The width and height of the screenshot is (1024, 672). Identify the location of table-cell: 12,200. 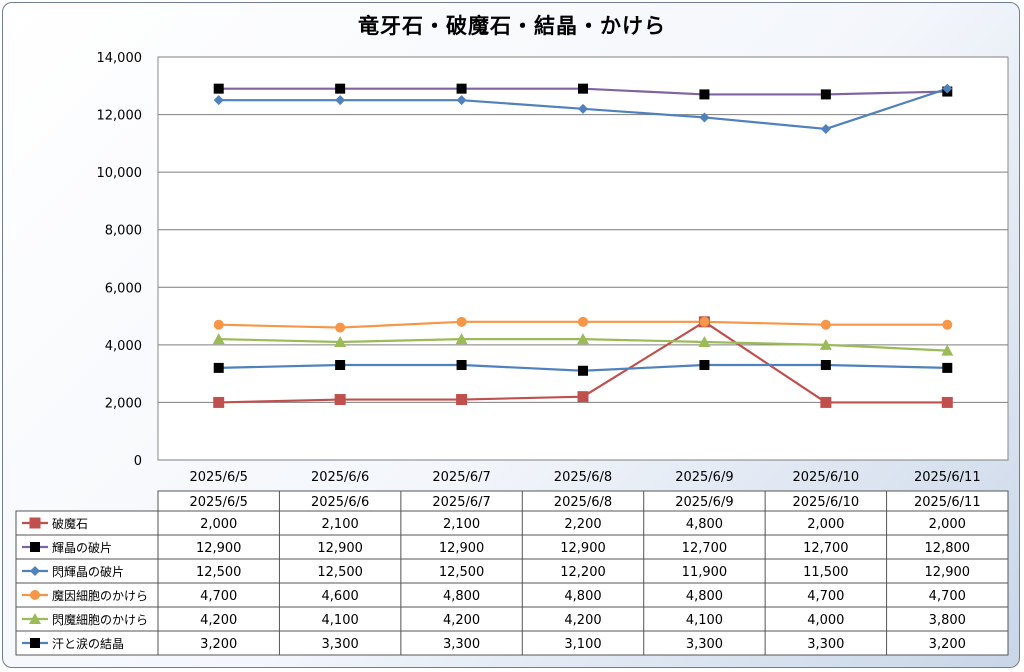
(583, 572).